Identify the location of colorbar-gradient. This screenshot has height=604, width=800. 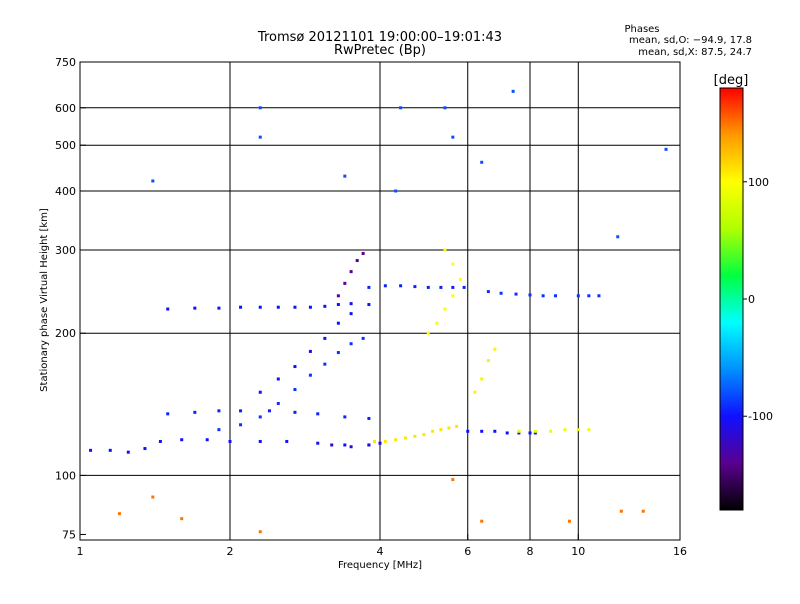
(731, 299).